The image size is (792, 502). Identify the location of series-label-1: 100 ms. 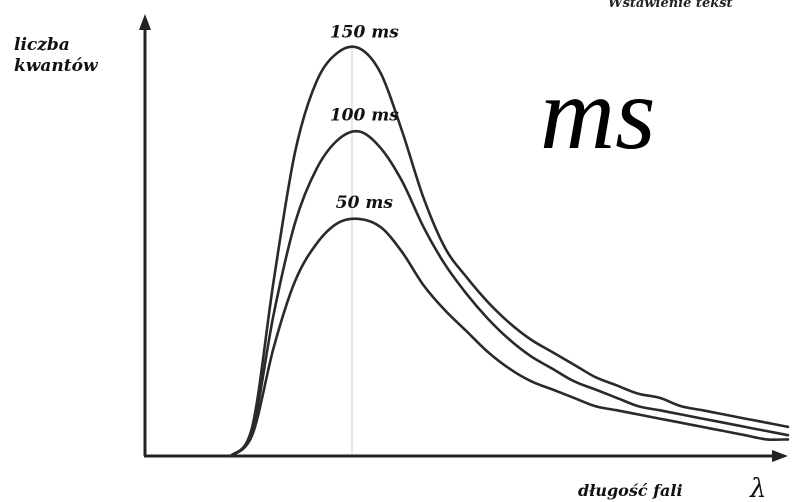
(364, 116).